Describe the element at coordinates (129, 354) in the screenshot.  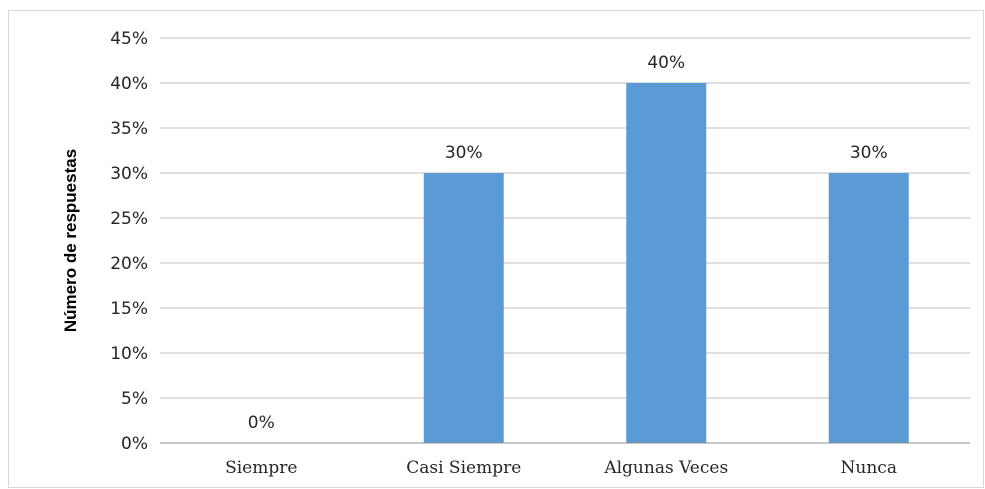
I see `y-tick-label: 10%` at that location.